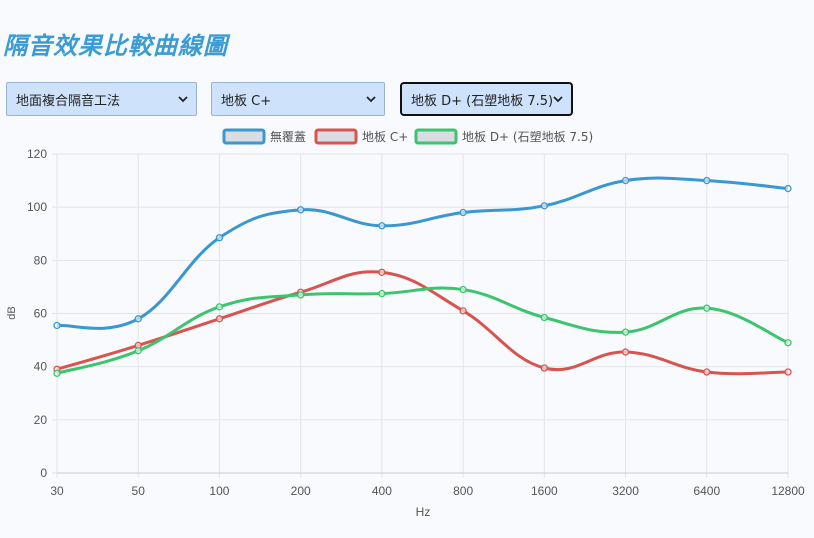  I want to click on compare-b-select: 地板 D+ (石塑地板 7.5), so click(486, 99).